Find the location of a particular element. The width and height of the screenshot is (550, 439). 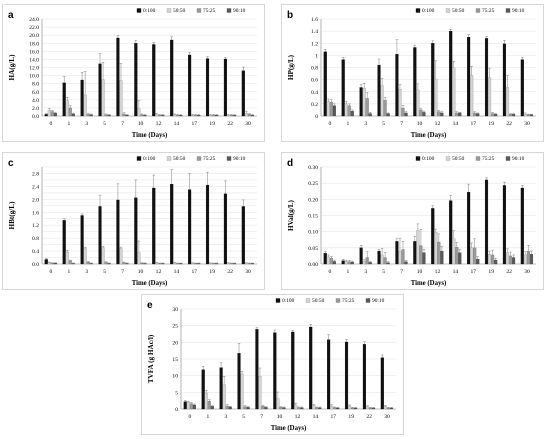

y-tick-label: 10 is located at coordinates (175, 377).